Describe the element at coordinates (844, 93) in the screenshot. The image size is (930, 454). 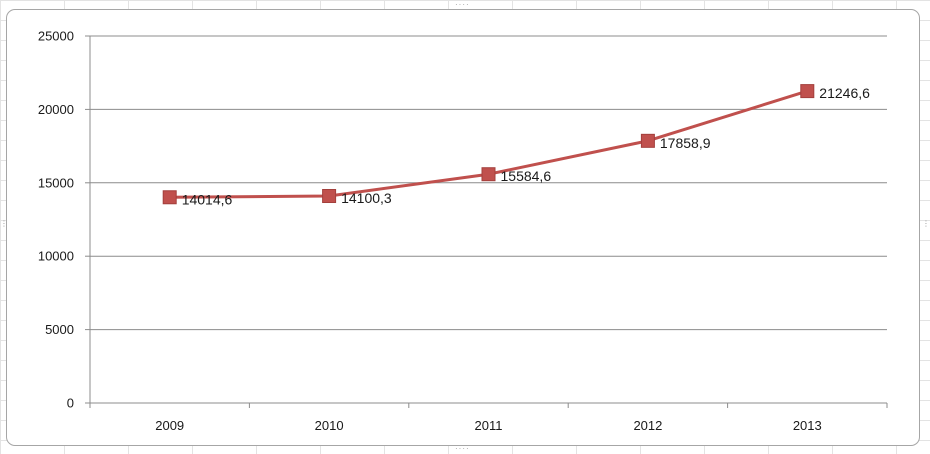
I see `data-label: 21246,6` at that location.